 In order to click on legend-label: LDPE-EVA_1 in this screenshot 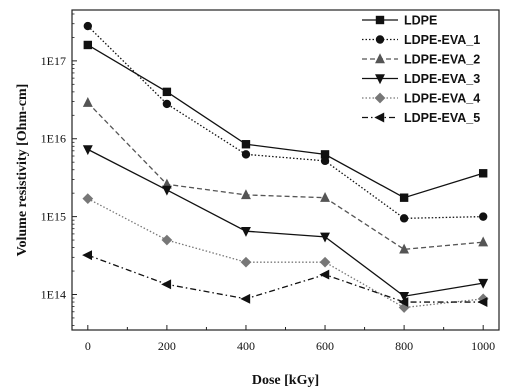, I will do `click(442, 40)`.